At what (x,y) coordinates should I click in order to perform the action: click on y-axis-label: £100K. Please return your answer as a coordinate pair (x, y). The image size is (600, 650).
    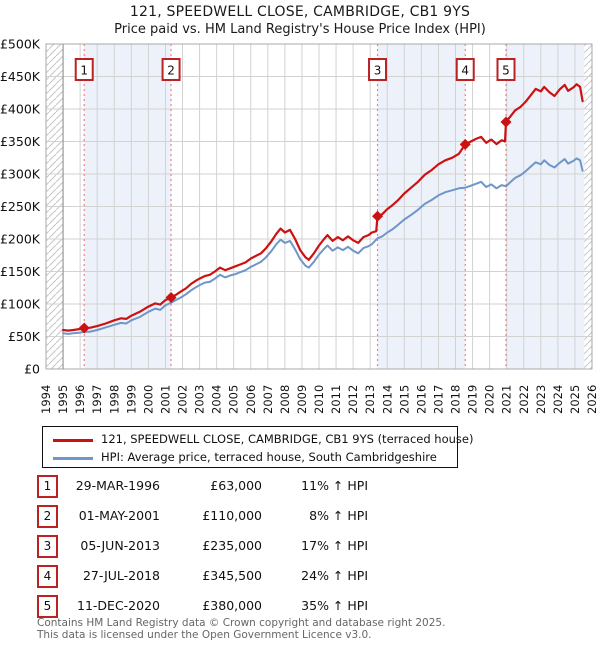
    Looking at the image, I should click on (20, 304).